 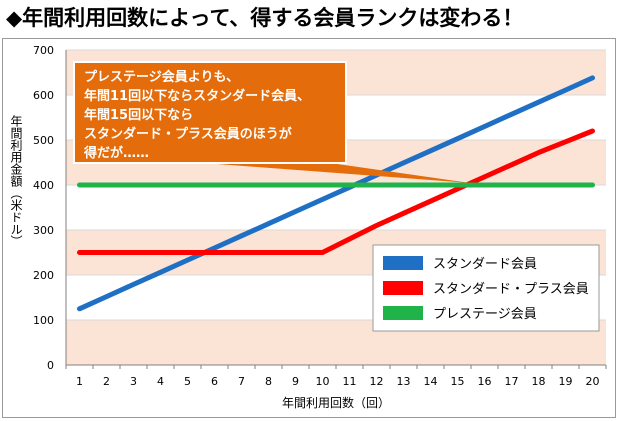 I want to click on x-tick-label: 4, so click(x=160, y=381).